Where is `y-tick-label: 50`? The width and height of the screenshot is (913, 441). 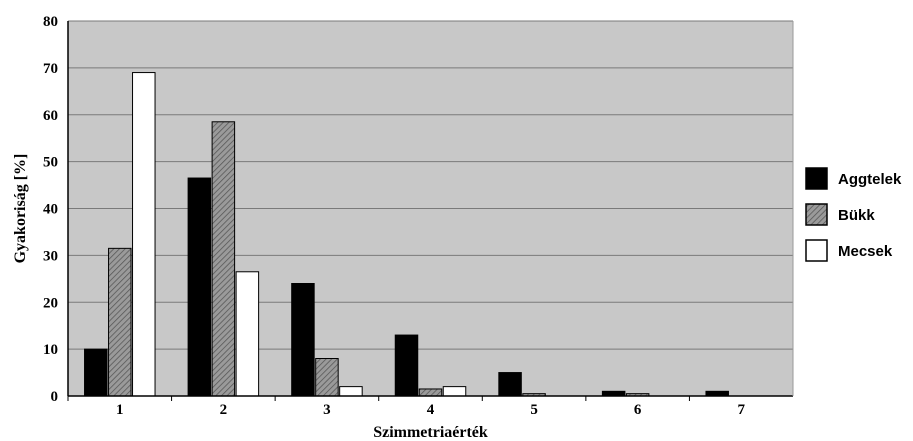 y-tick-label: 50 is located at coordinates (50, 163).